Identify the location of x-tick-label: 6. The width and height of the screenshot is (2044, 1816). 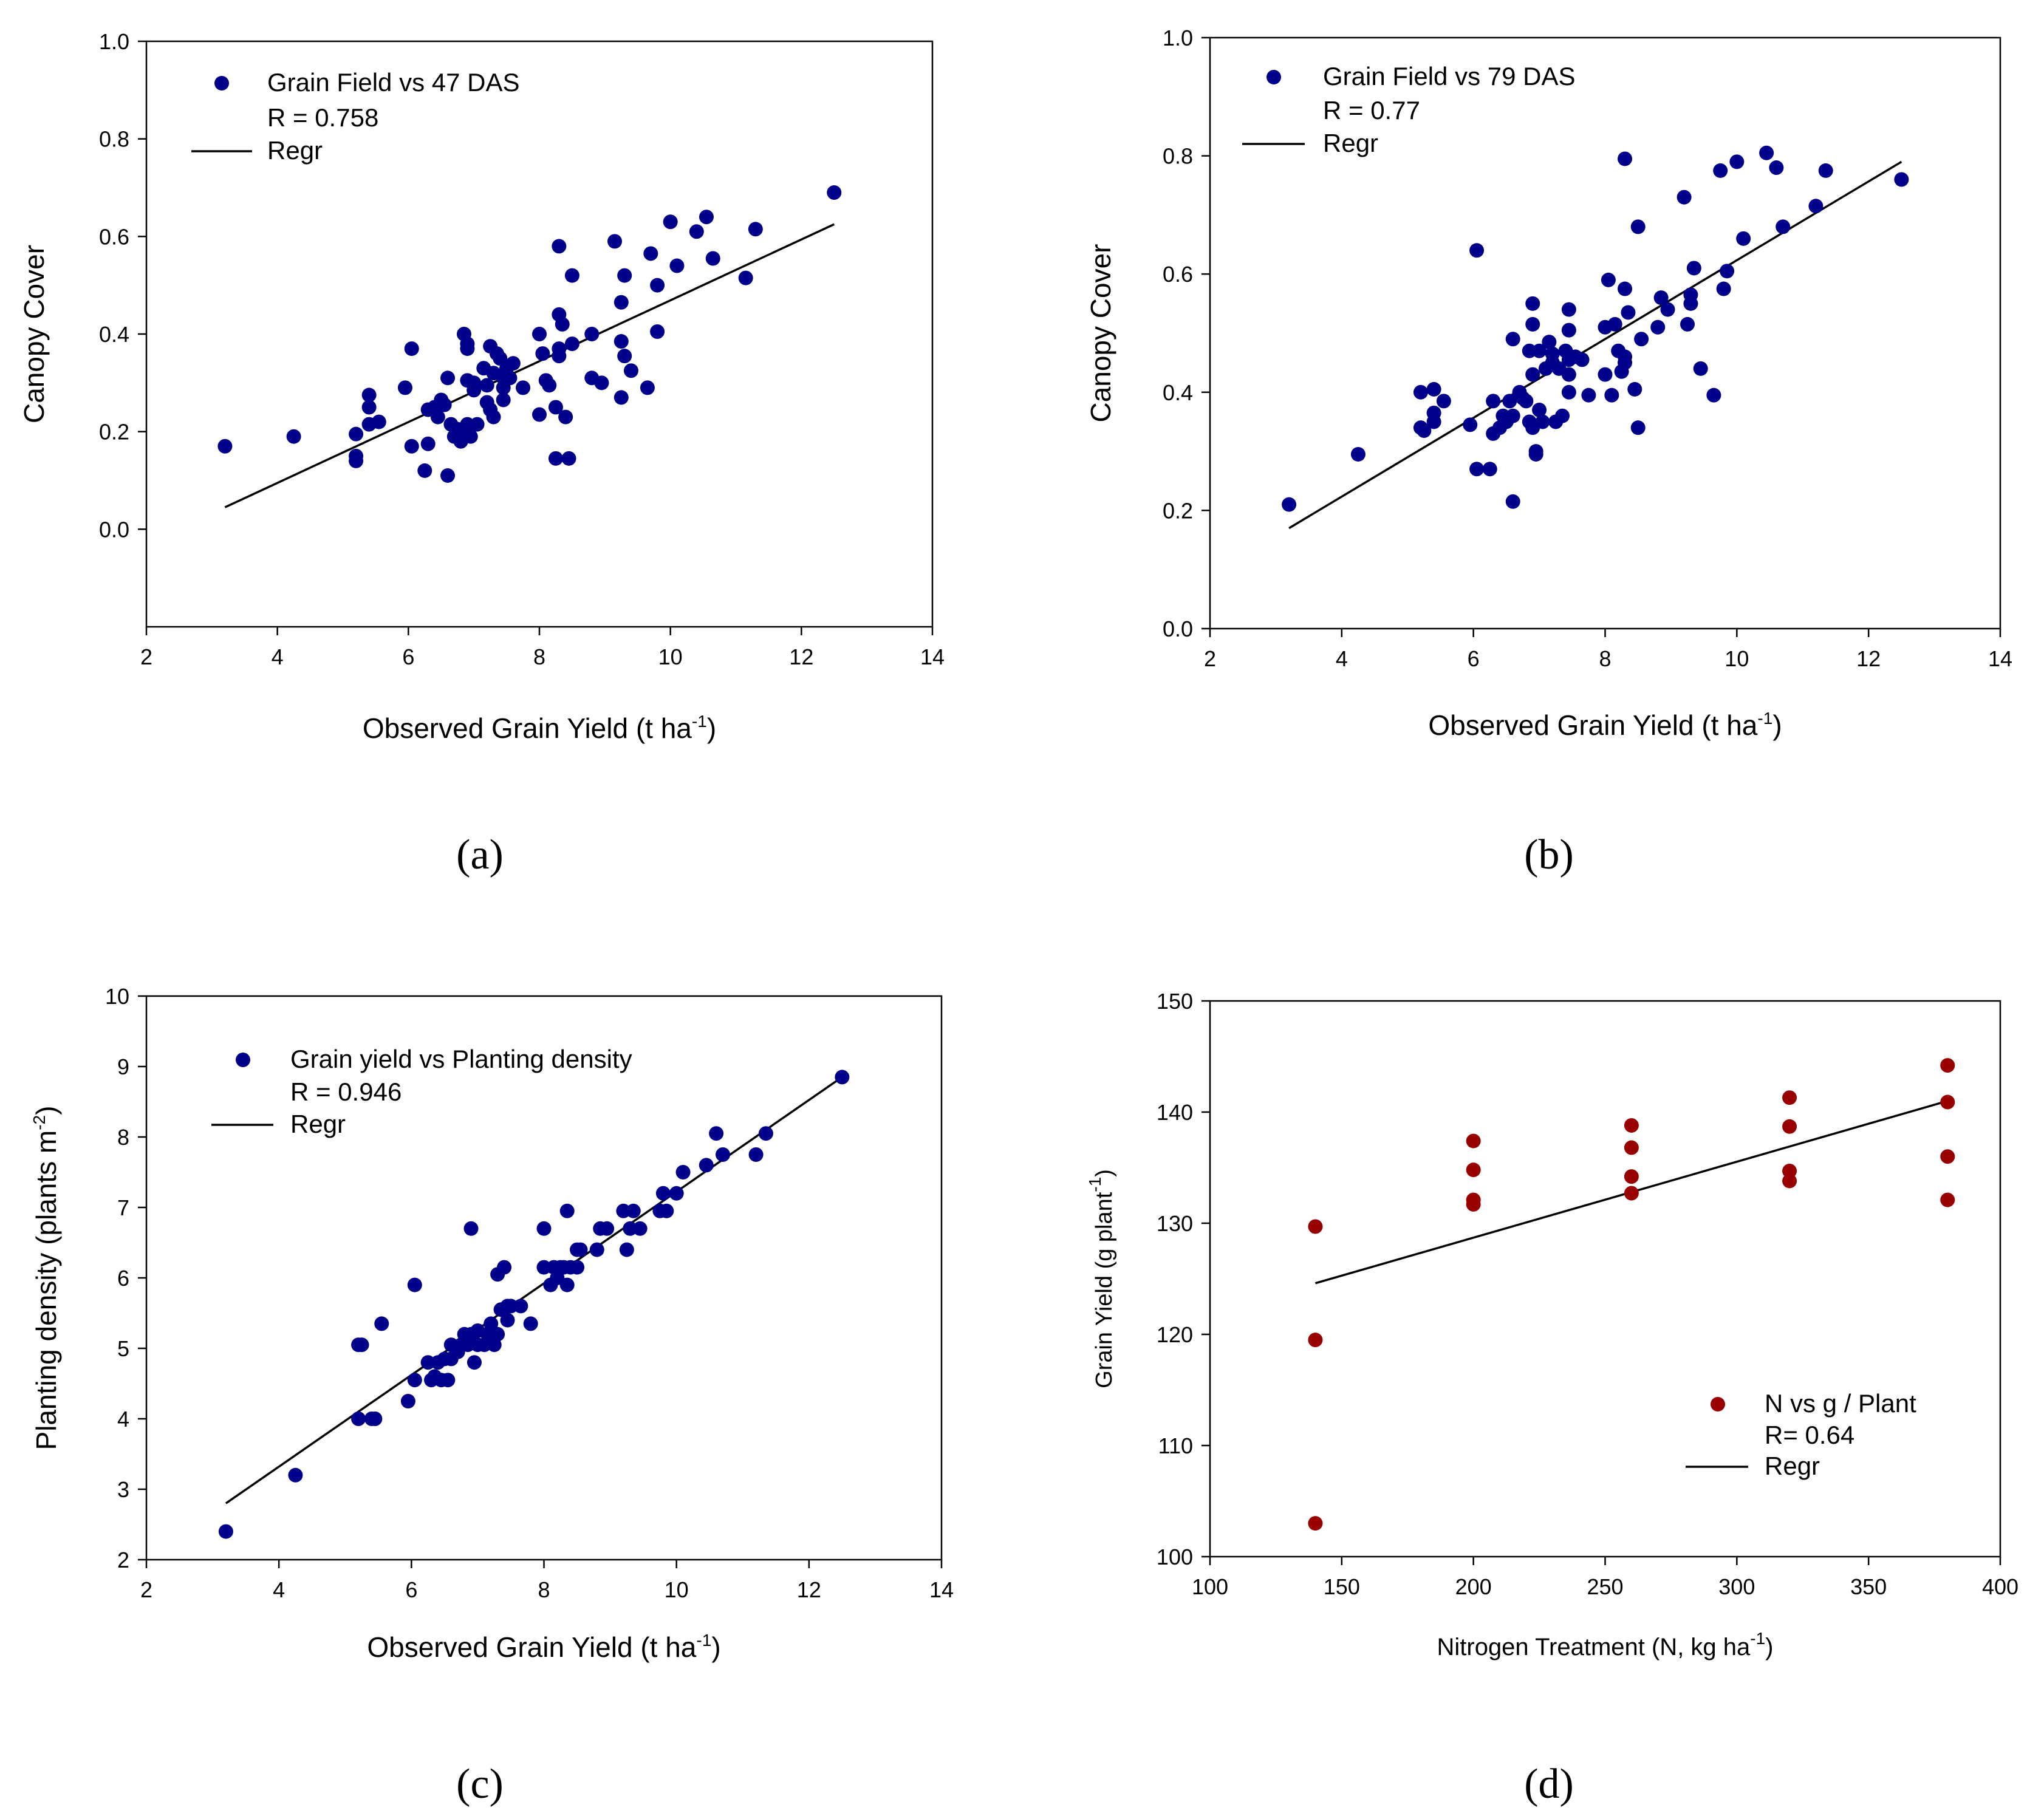
(411, 1589).